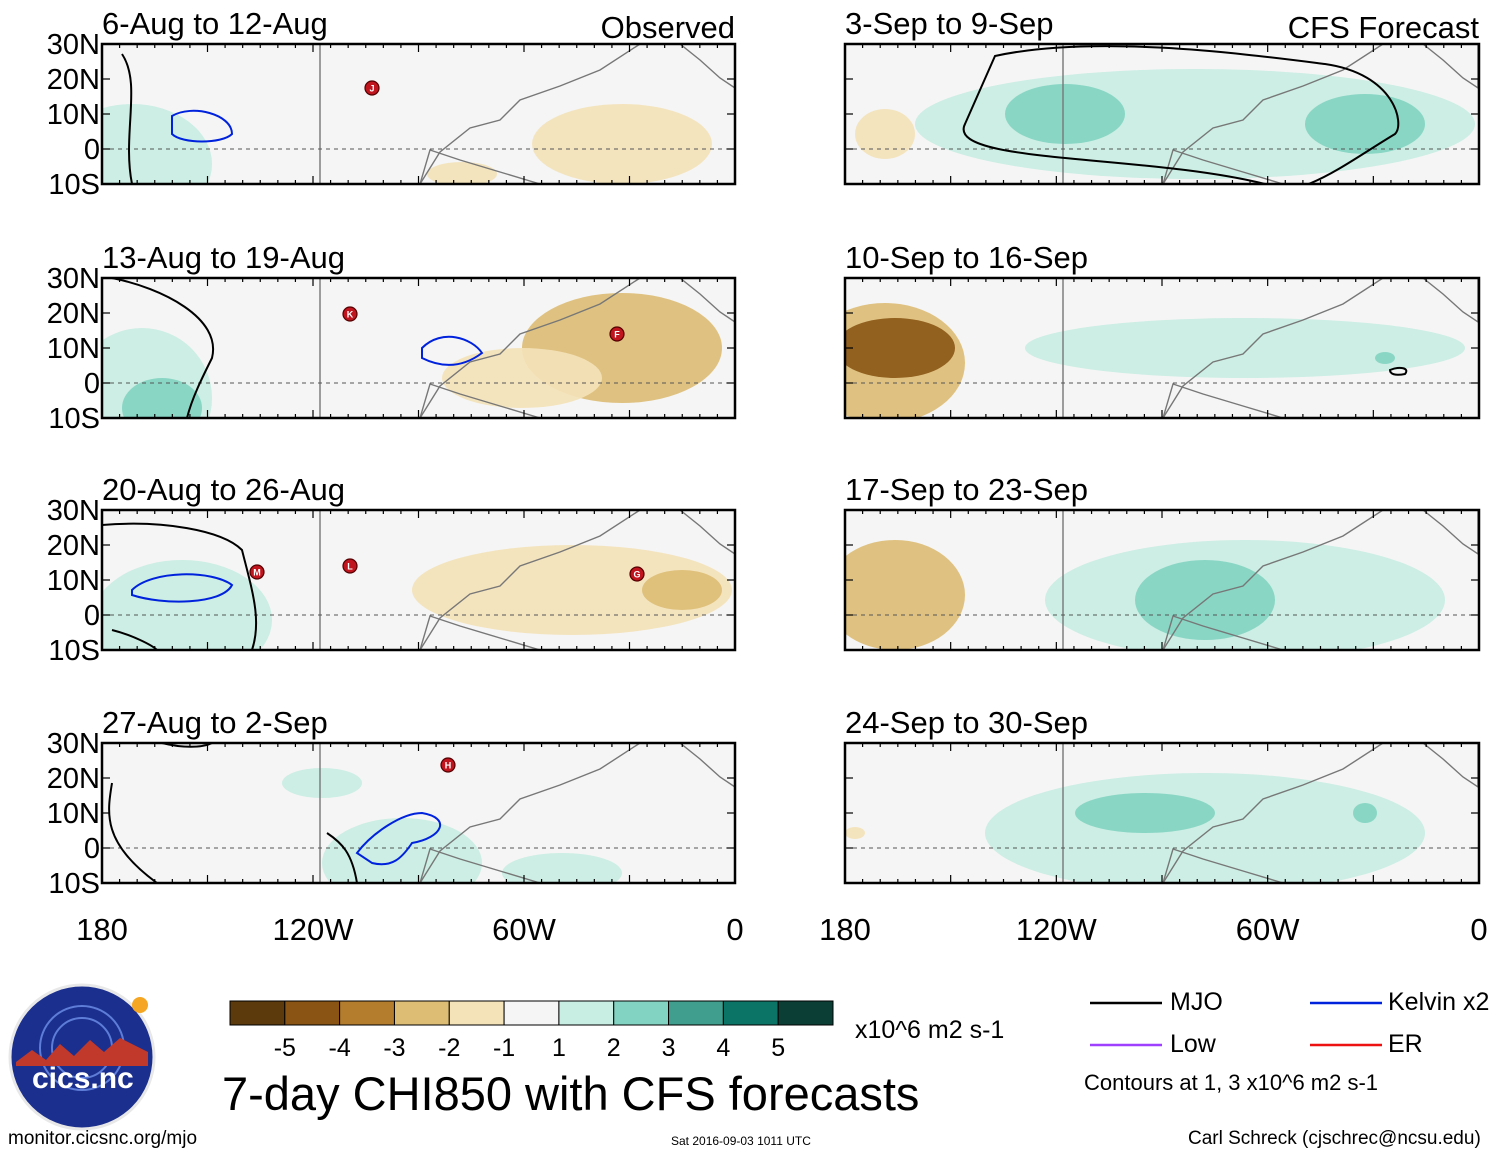  What do you see at coordinates (1405, 1044) in the screenshot?
I see `legend-label-er: ER` at bounding box center [1405, 1044].